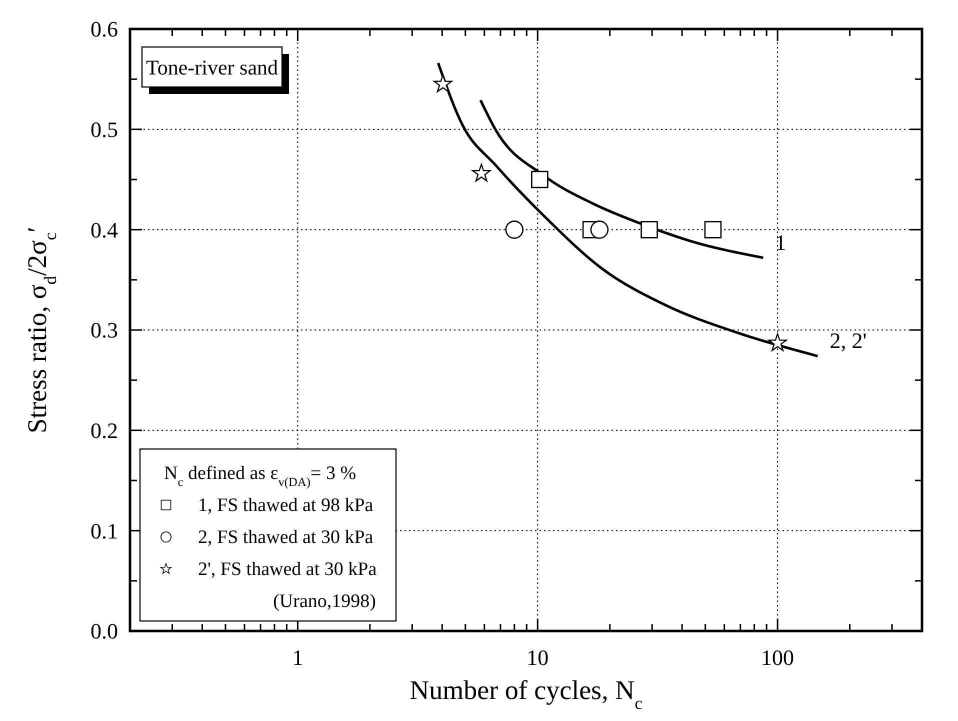 Image resolution: width=958 pixels, height=721 pixels. What do you see at coordinates (104, 330) in the screenshot?
I see `y-tick-label: 0.3` at bounding box center [104, 330].